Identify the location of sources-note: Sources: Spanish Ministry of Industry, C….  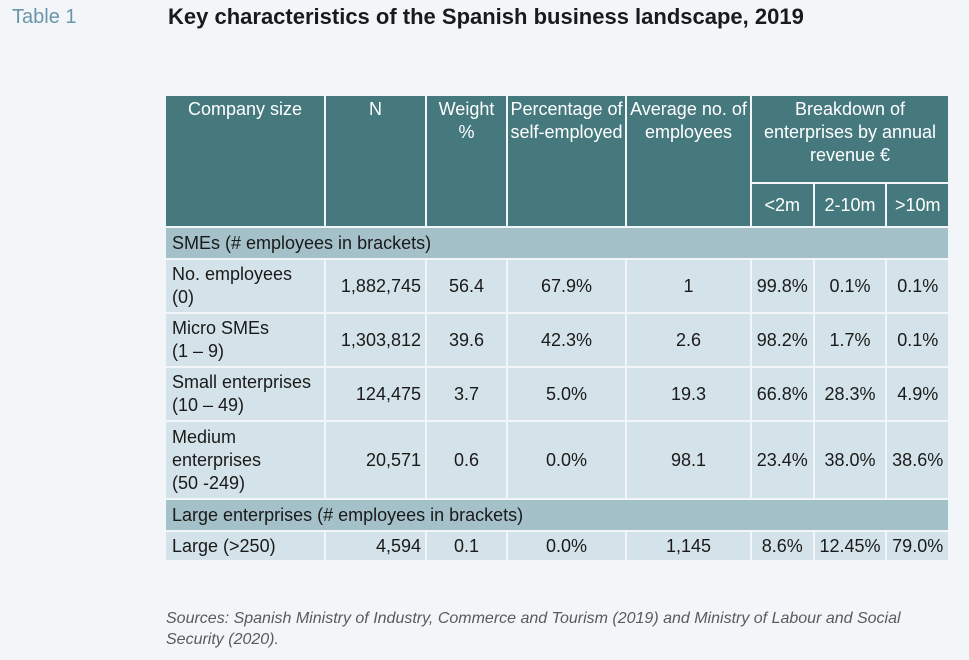
(533, 629).